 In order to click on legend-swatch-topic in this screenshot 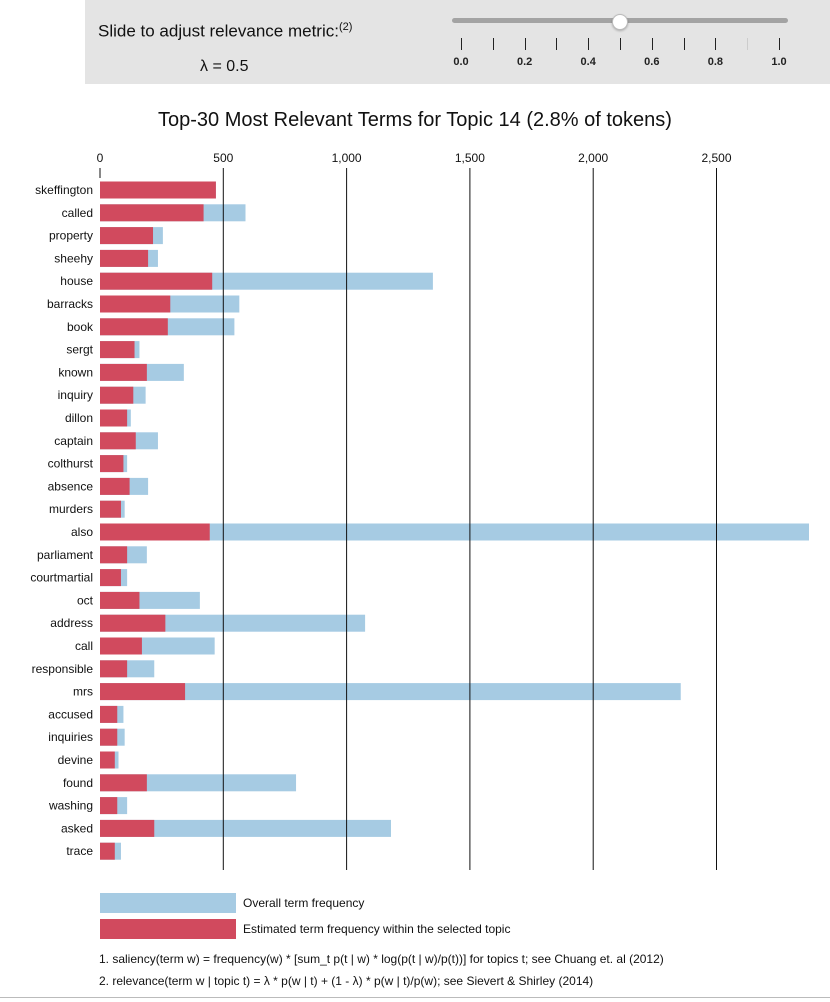, I will do `click(168, 929)`.